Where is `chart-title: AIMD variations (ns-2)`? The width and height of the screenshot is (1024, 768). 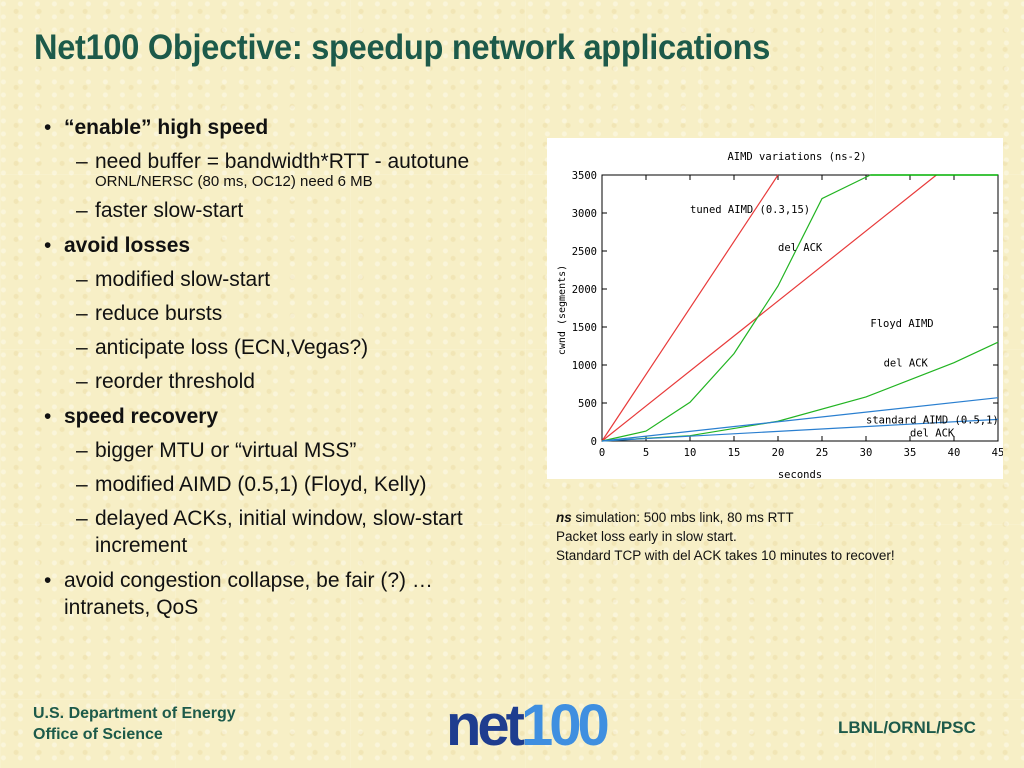 chart-title: AIMD variations (ns-2) is located at coordinates (796, 157).